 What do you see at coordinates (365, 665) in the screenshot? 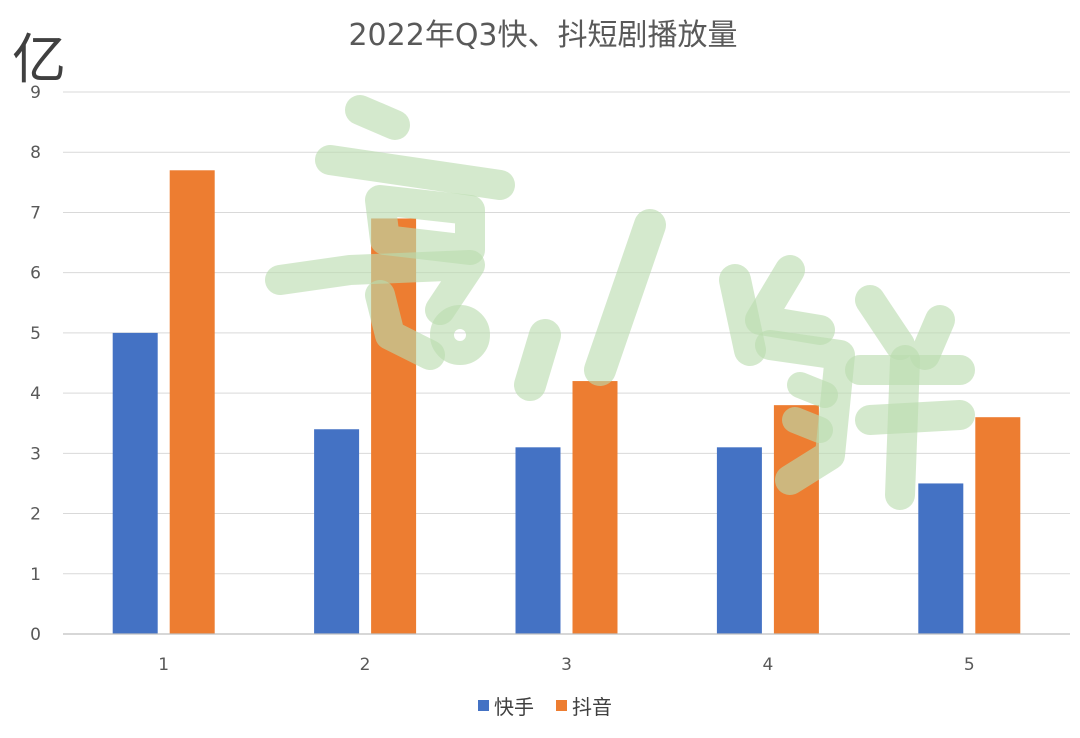
I see `x-tick-label: 2` at bounding box center [365, 665].